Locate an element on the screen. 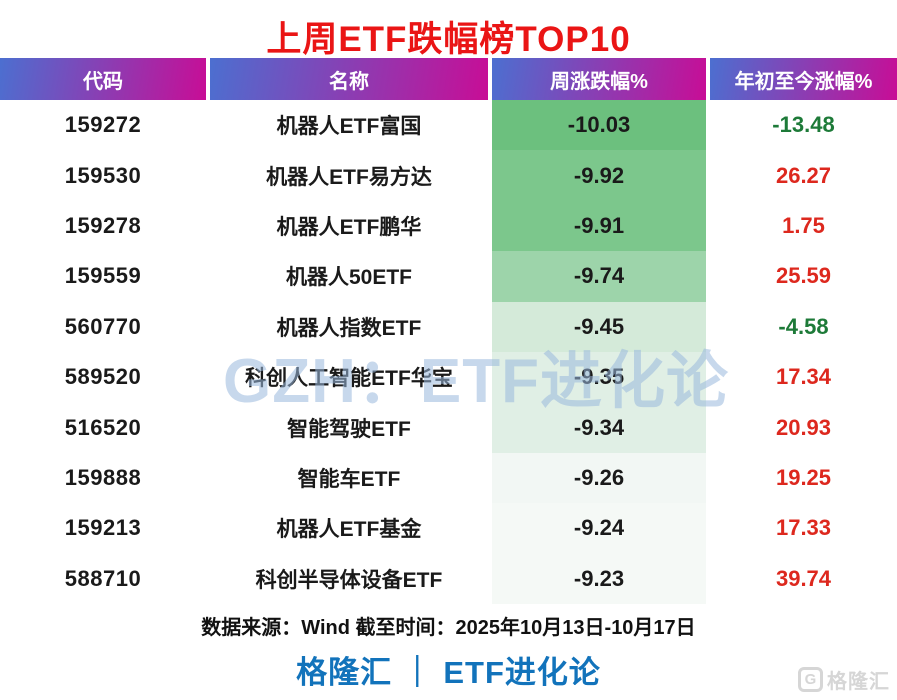 This screenshot has width=897, height=700. row-code: 588710 is located at coordinates (103, 578).